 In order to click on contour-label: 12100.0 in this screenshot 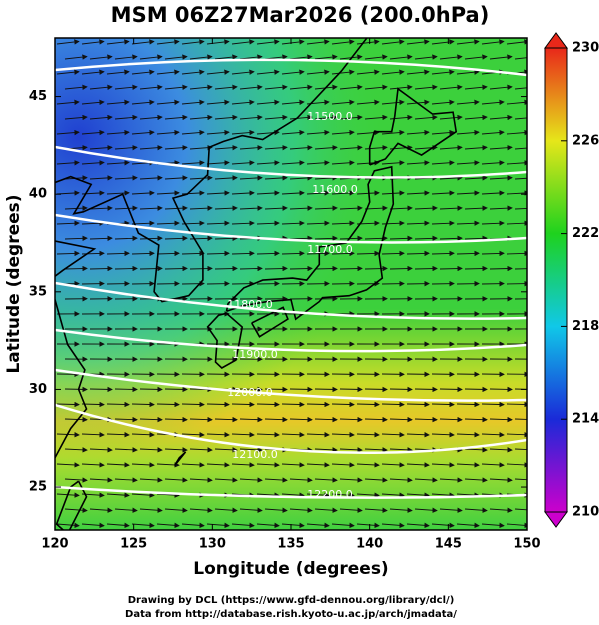, I will do `click(255, 454)`.